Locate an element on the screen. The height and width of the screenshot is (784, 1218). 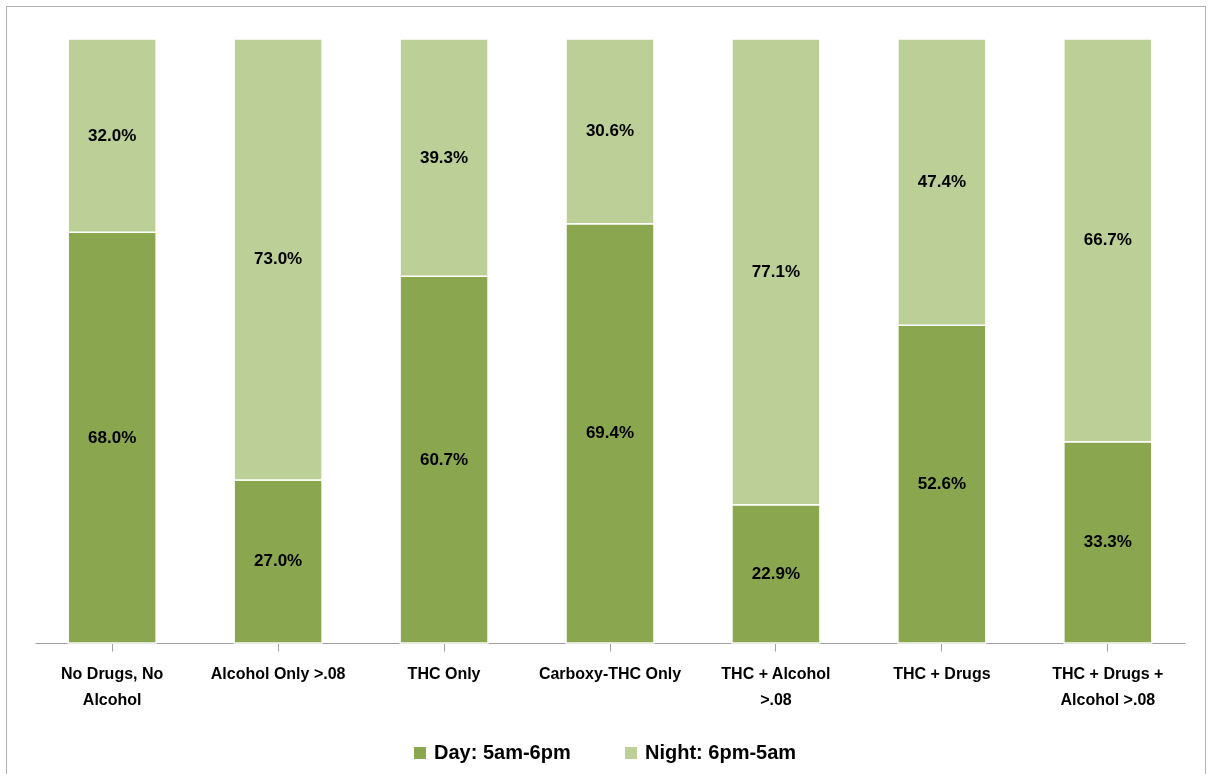
data-label: 66.7% is located at coordinates (1107, 240).